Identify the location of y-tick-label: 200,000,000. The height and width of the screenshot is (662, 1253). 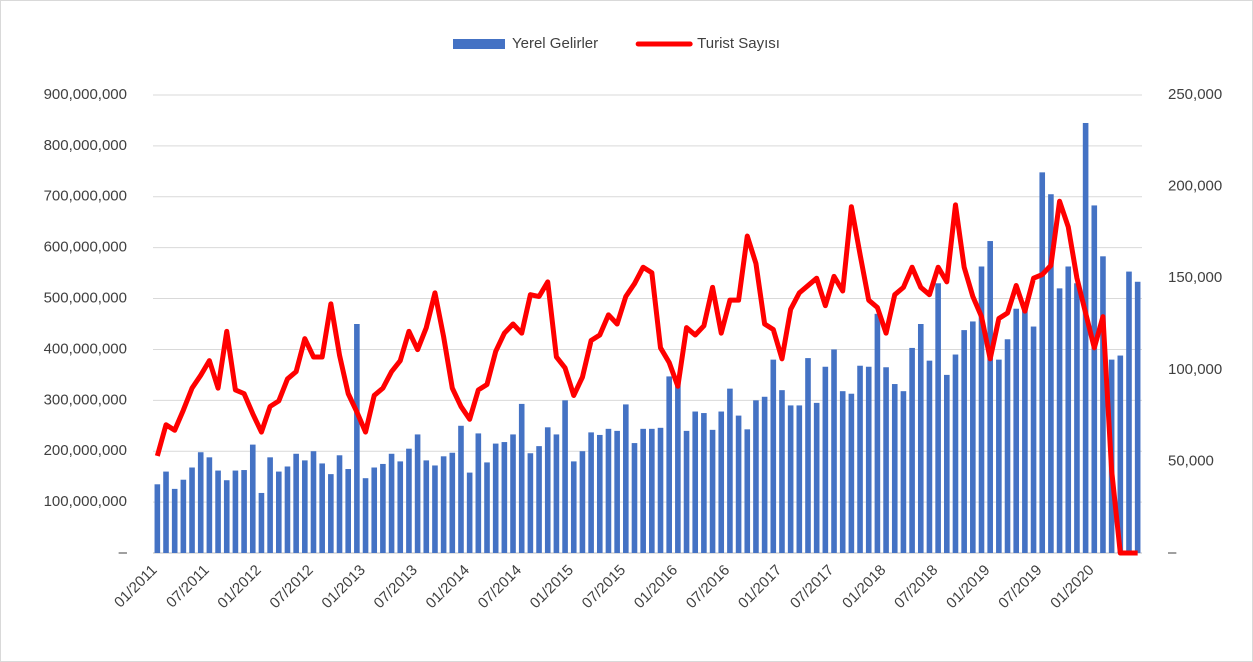
(85, 450).